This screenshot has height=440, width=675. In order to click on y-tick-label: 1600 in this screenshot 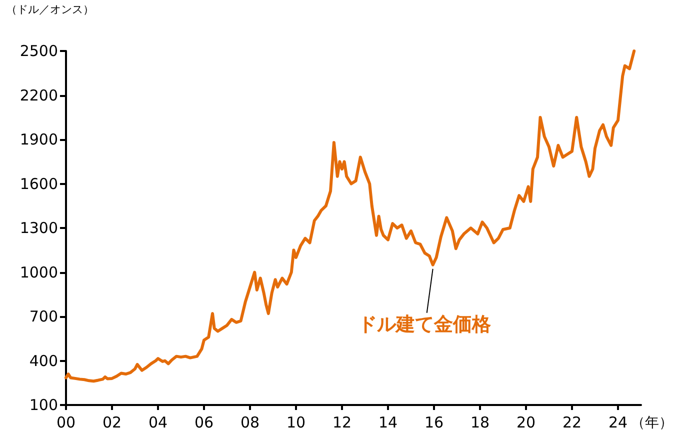, I will do `click(39, 183)`.